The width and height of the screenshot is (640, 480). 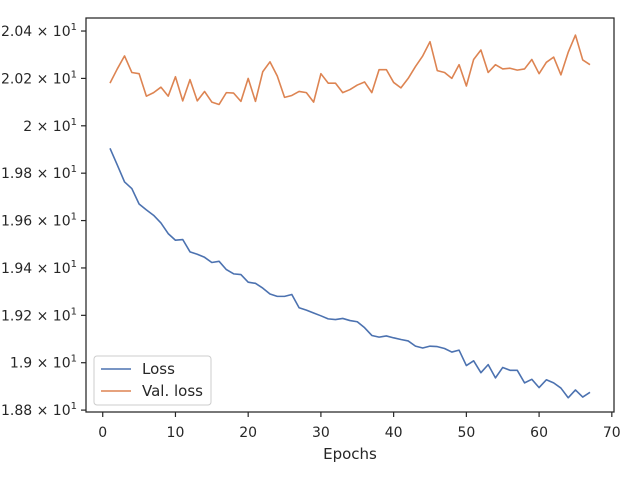 What do you see at coordinates (39, 268) in the screenshot?
I see `y-tick-label: 1.94 × 10¹` at bounding box center [39, 268].